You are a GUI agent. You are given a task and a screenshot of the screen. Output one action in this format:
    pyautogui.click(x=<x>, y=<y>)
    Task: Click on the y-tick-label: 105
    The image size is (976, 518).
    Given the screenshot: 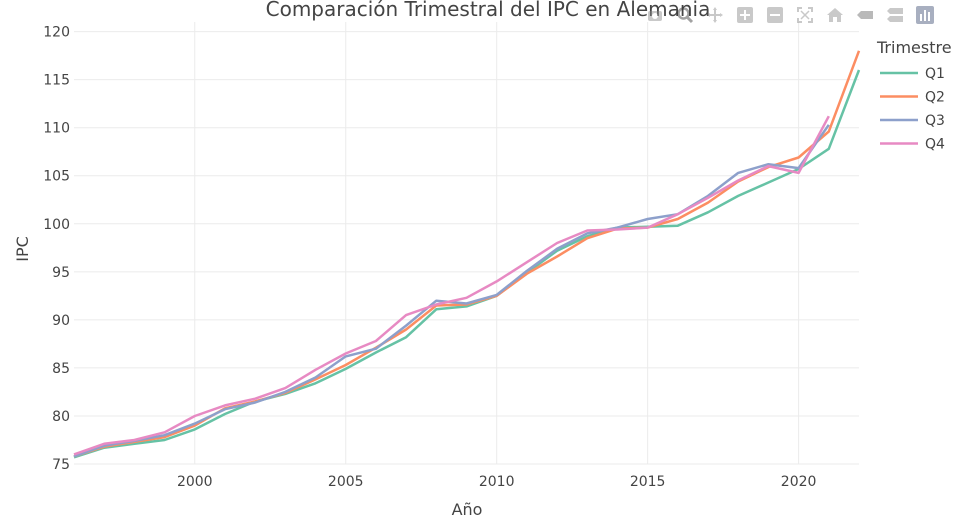 What is the action you would take?
    pyautogui.click(x=56, y=177)
    